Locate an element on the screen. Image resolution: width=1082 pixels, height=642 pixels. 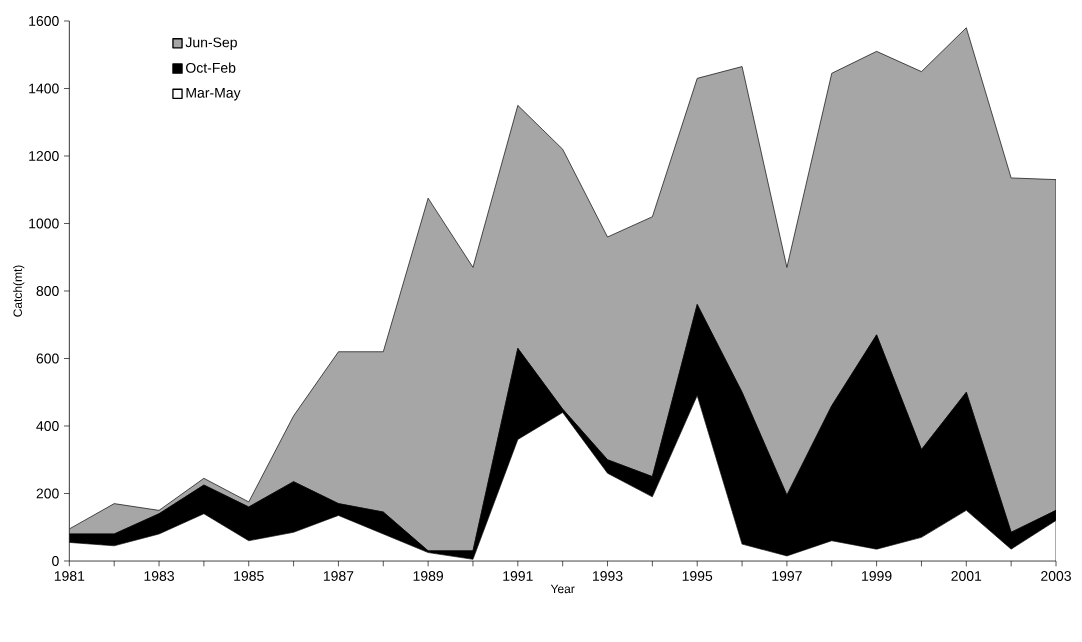
x-tick-label: 1991 is located at coordinates (518, 576).